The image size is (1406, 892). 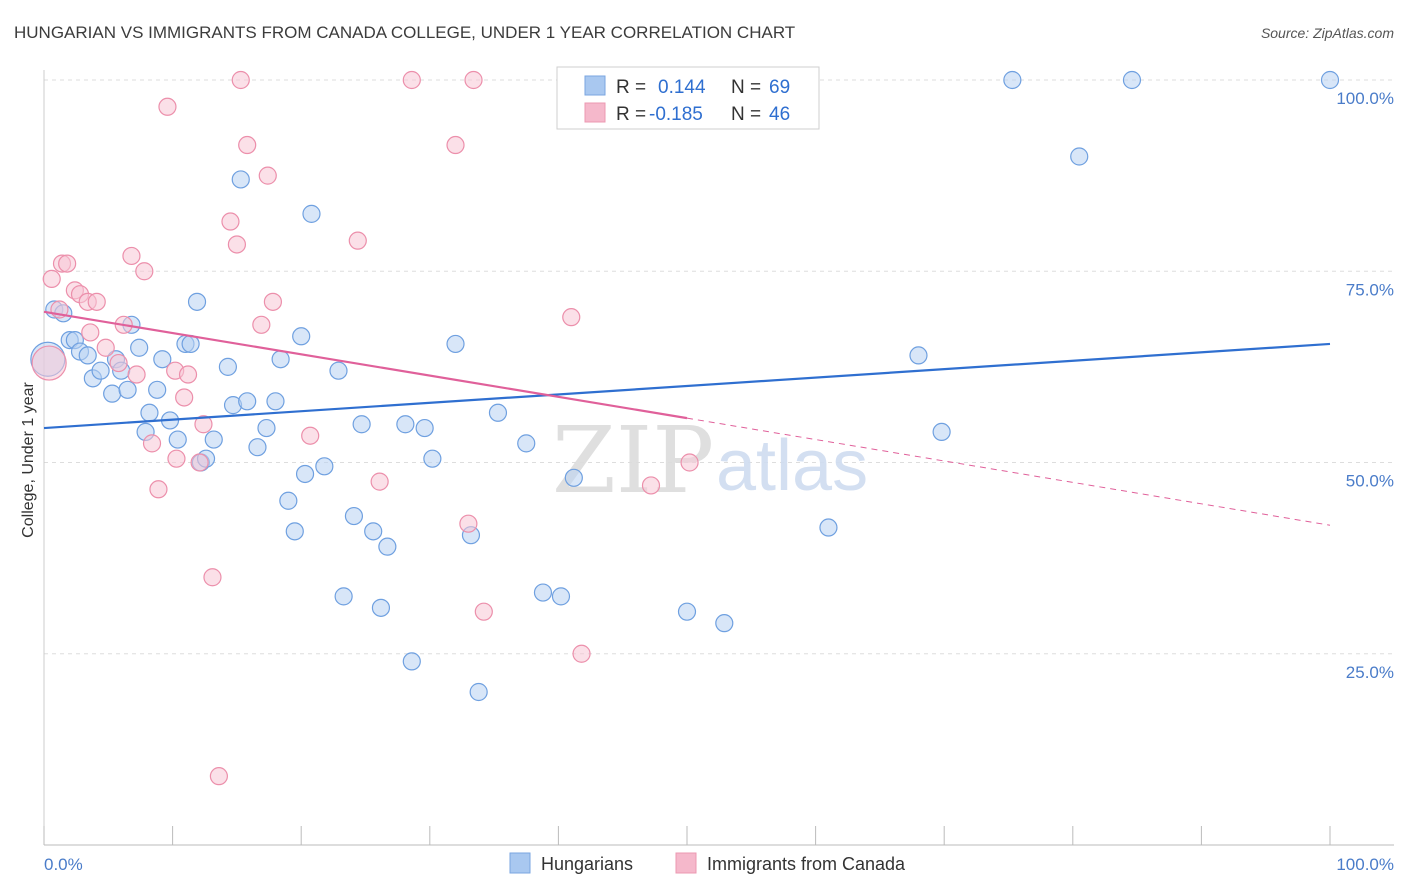 What do you see at coordinates (587, 864) in the screenshot?
I see `series-legend-label-hungarians: Hungarians` at bounding box center [587, 864].